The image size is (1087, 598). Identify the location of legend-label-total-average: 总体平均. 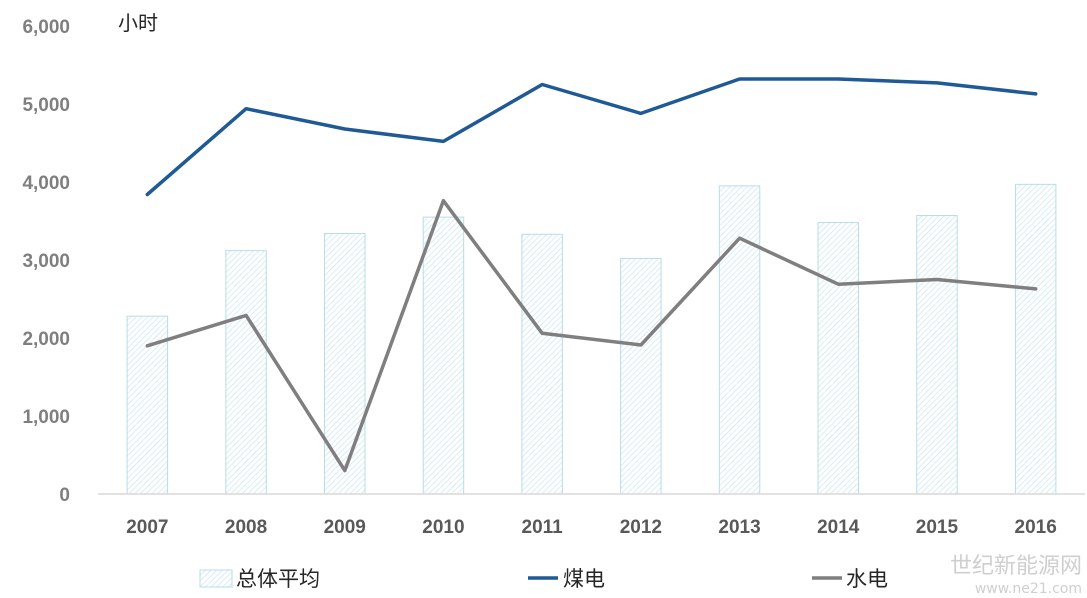
(278, 579).